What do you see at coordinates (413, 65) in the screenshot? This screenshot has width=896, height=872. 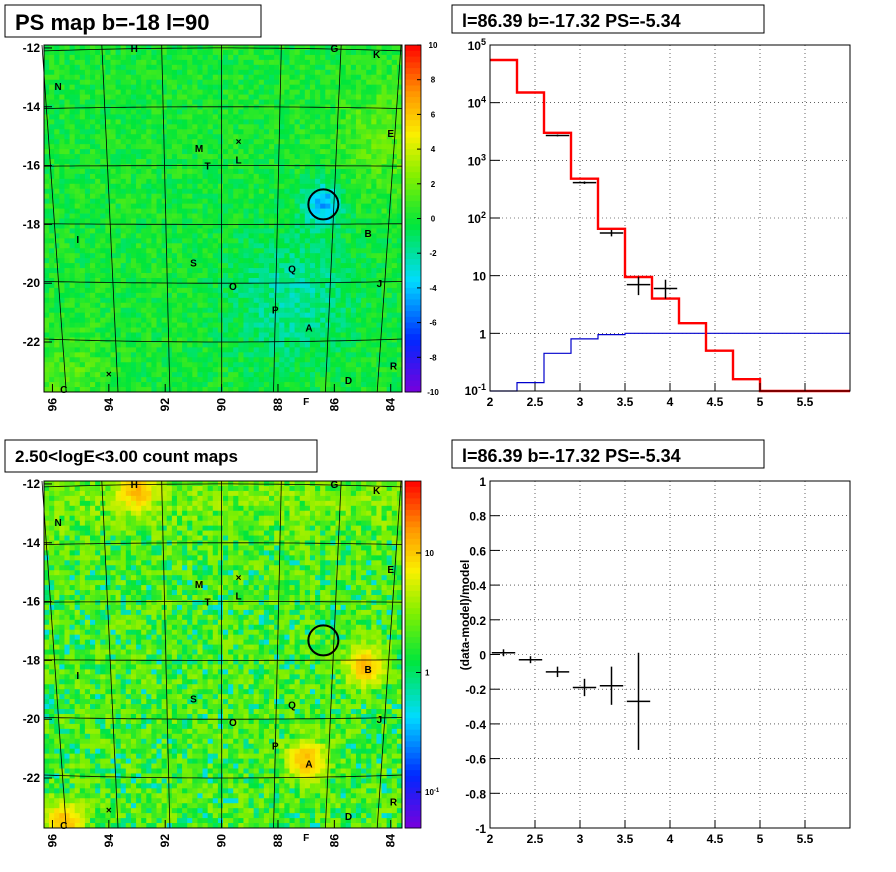 I see `colorbar-swatch` at bounding box center [413, 65].